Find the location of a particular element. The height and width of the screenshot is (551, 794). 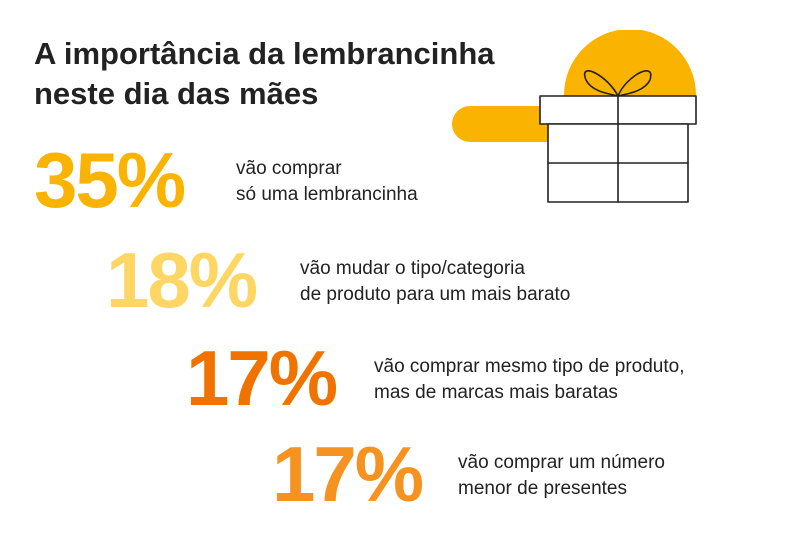

stat-description: vão comprar um número menor de presentes is located at coordinates (561, 476).